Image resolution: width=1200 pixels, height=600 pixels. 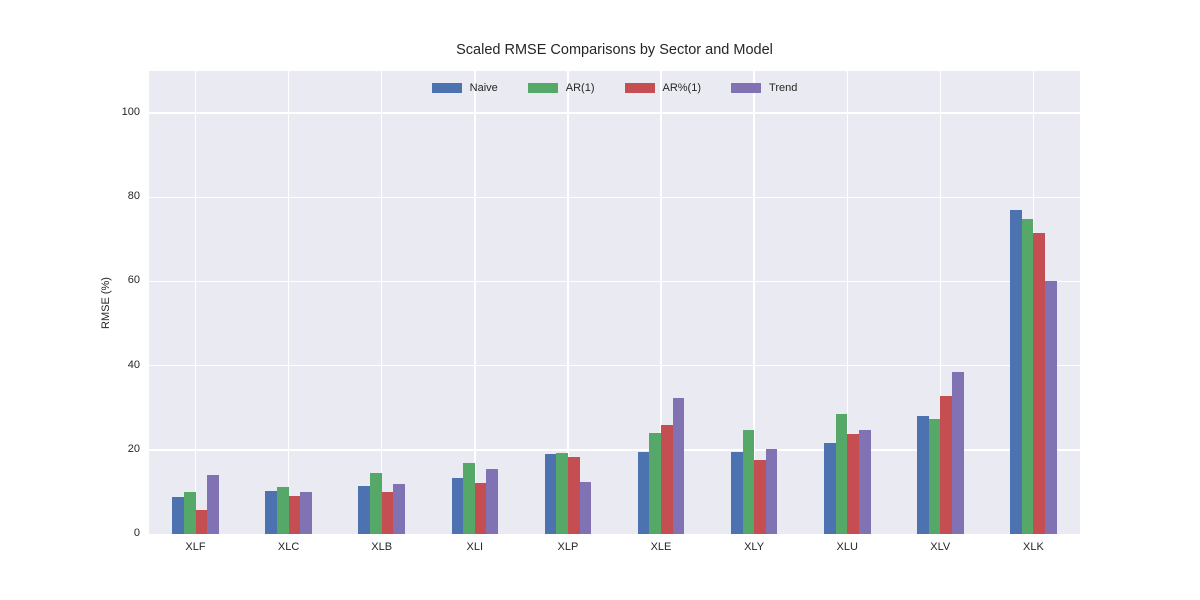 What do you see at coordinates (213, 504) in the screenshot?
I see `bar-XLF-Trend` at bounding box center [213, 504].